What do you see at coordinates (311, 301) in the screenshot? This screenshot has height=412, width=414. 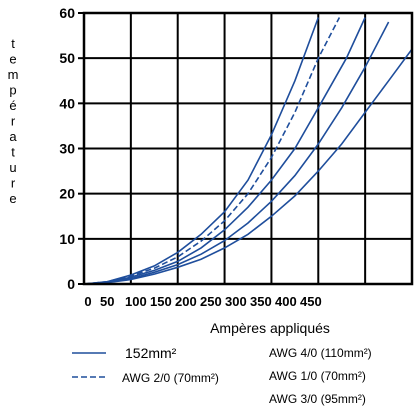 I see `x-tick-label: 450` at bounding box center [311, 301].